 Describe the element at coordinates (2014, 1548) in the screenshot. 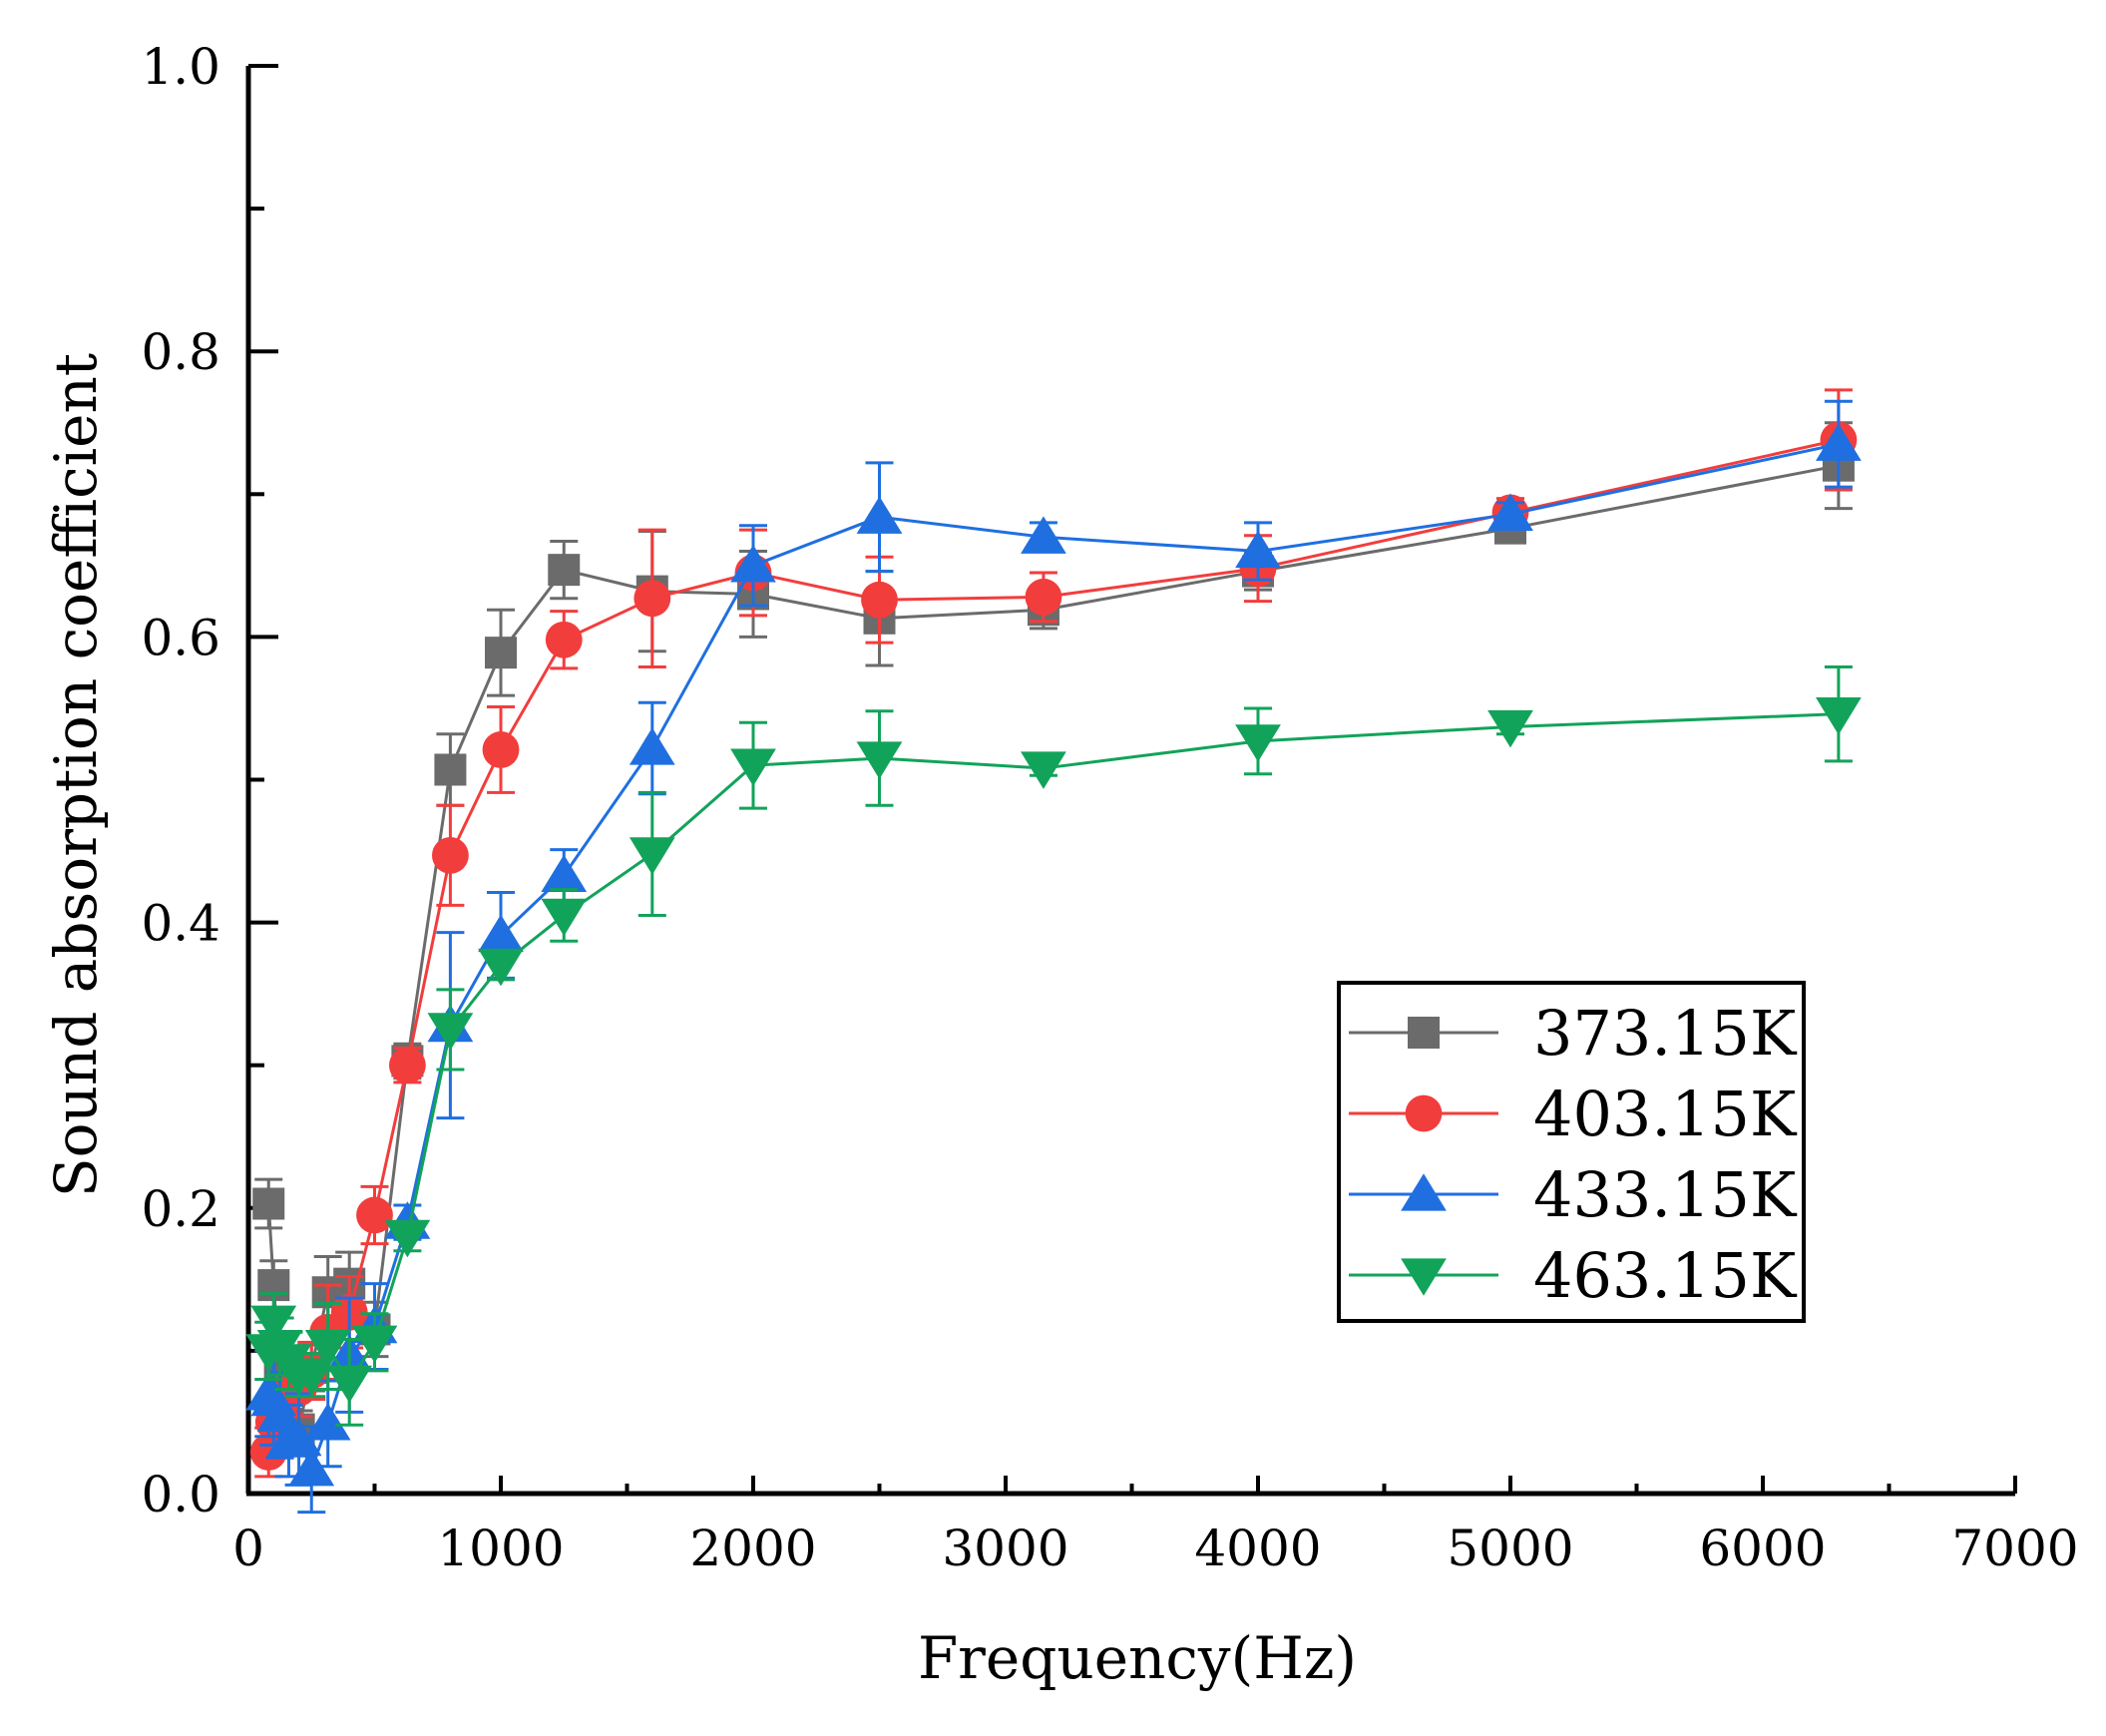

I see `x-tick-label: 7000` at that location.